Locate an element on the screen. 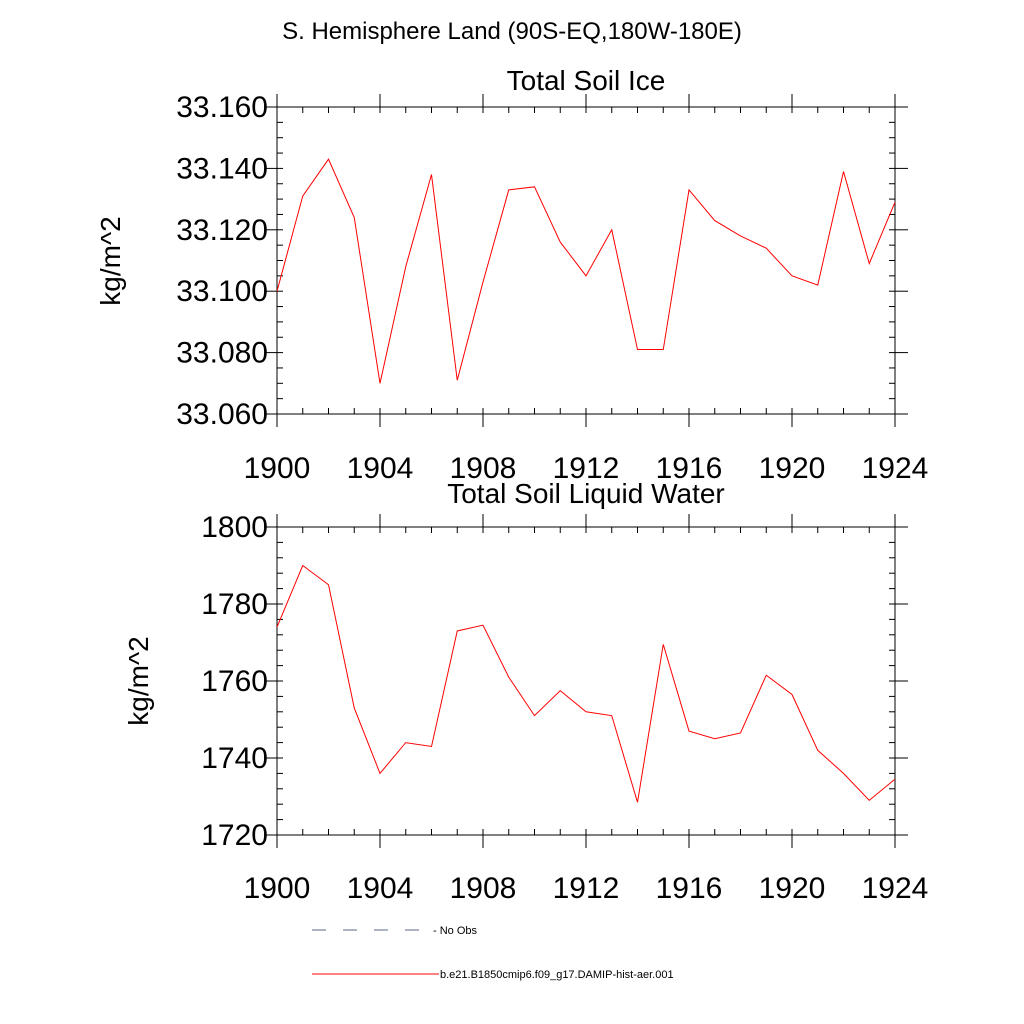 This screenshot has width=1024, height=1024. y-tick-label: 1800 is located at coordinates (234, 527).